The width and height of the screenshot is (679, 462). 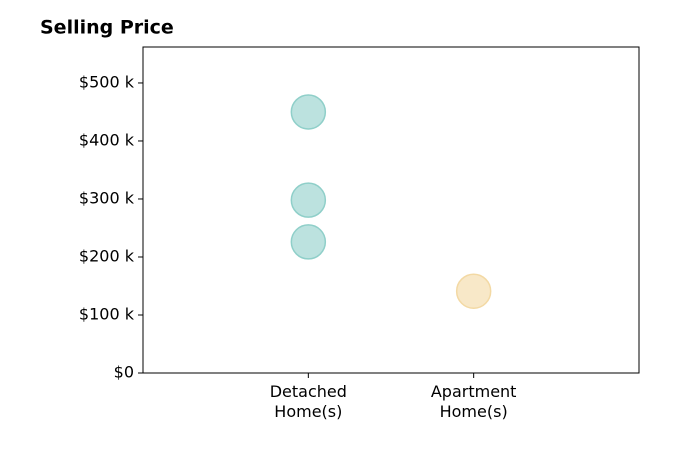 What do you see at coordinates (308, 401) in the screenshot?
I see `x-tick-label: Detached Home(s)` at bounding box center [308, 401].